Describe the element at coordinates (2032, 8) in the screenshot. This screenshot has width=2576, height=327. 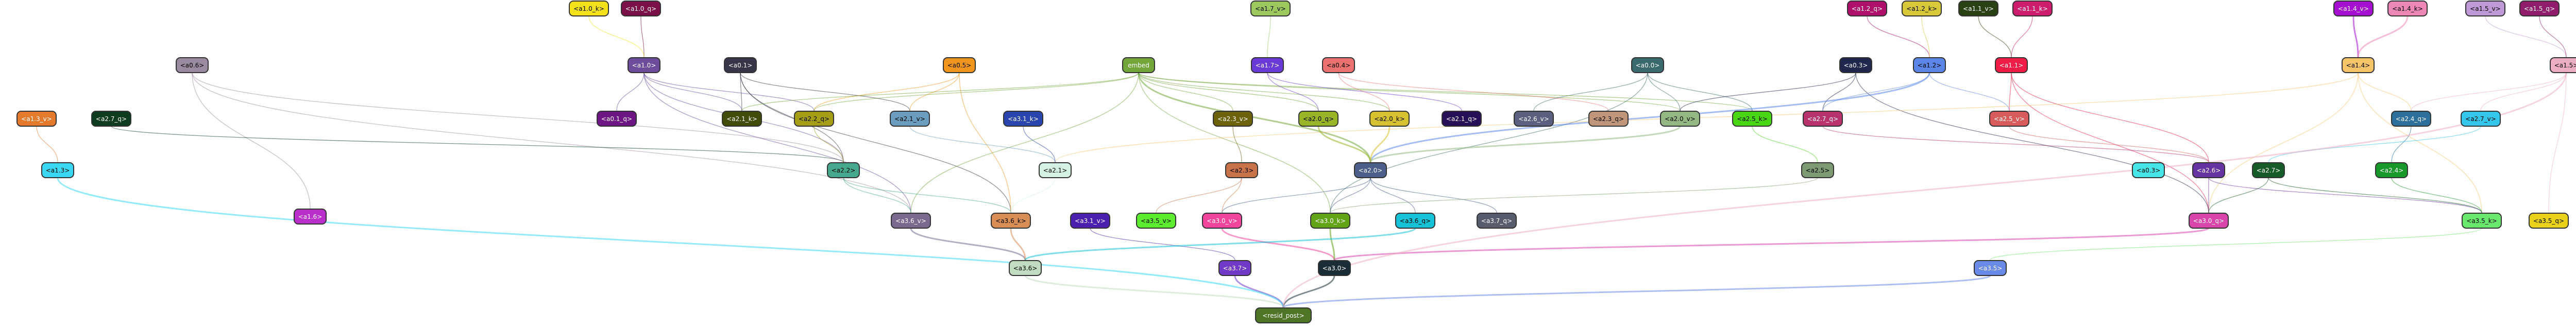
I see `node-a1-1-k: <a1.1_k>` at that location.